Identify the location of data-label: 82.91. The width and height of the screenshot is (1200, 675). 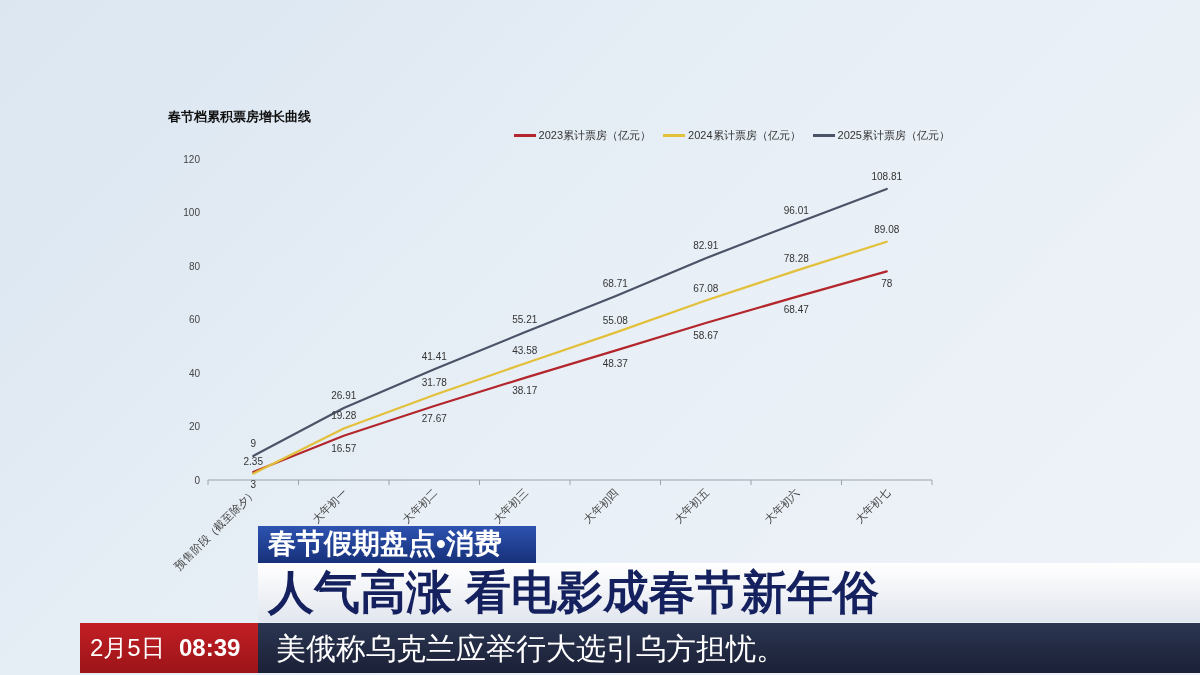
(706, 246).